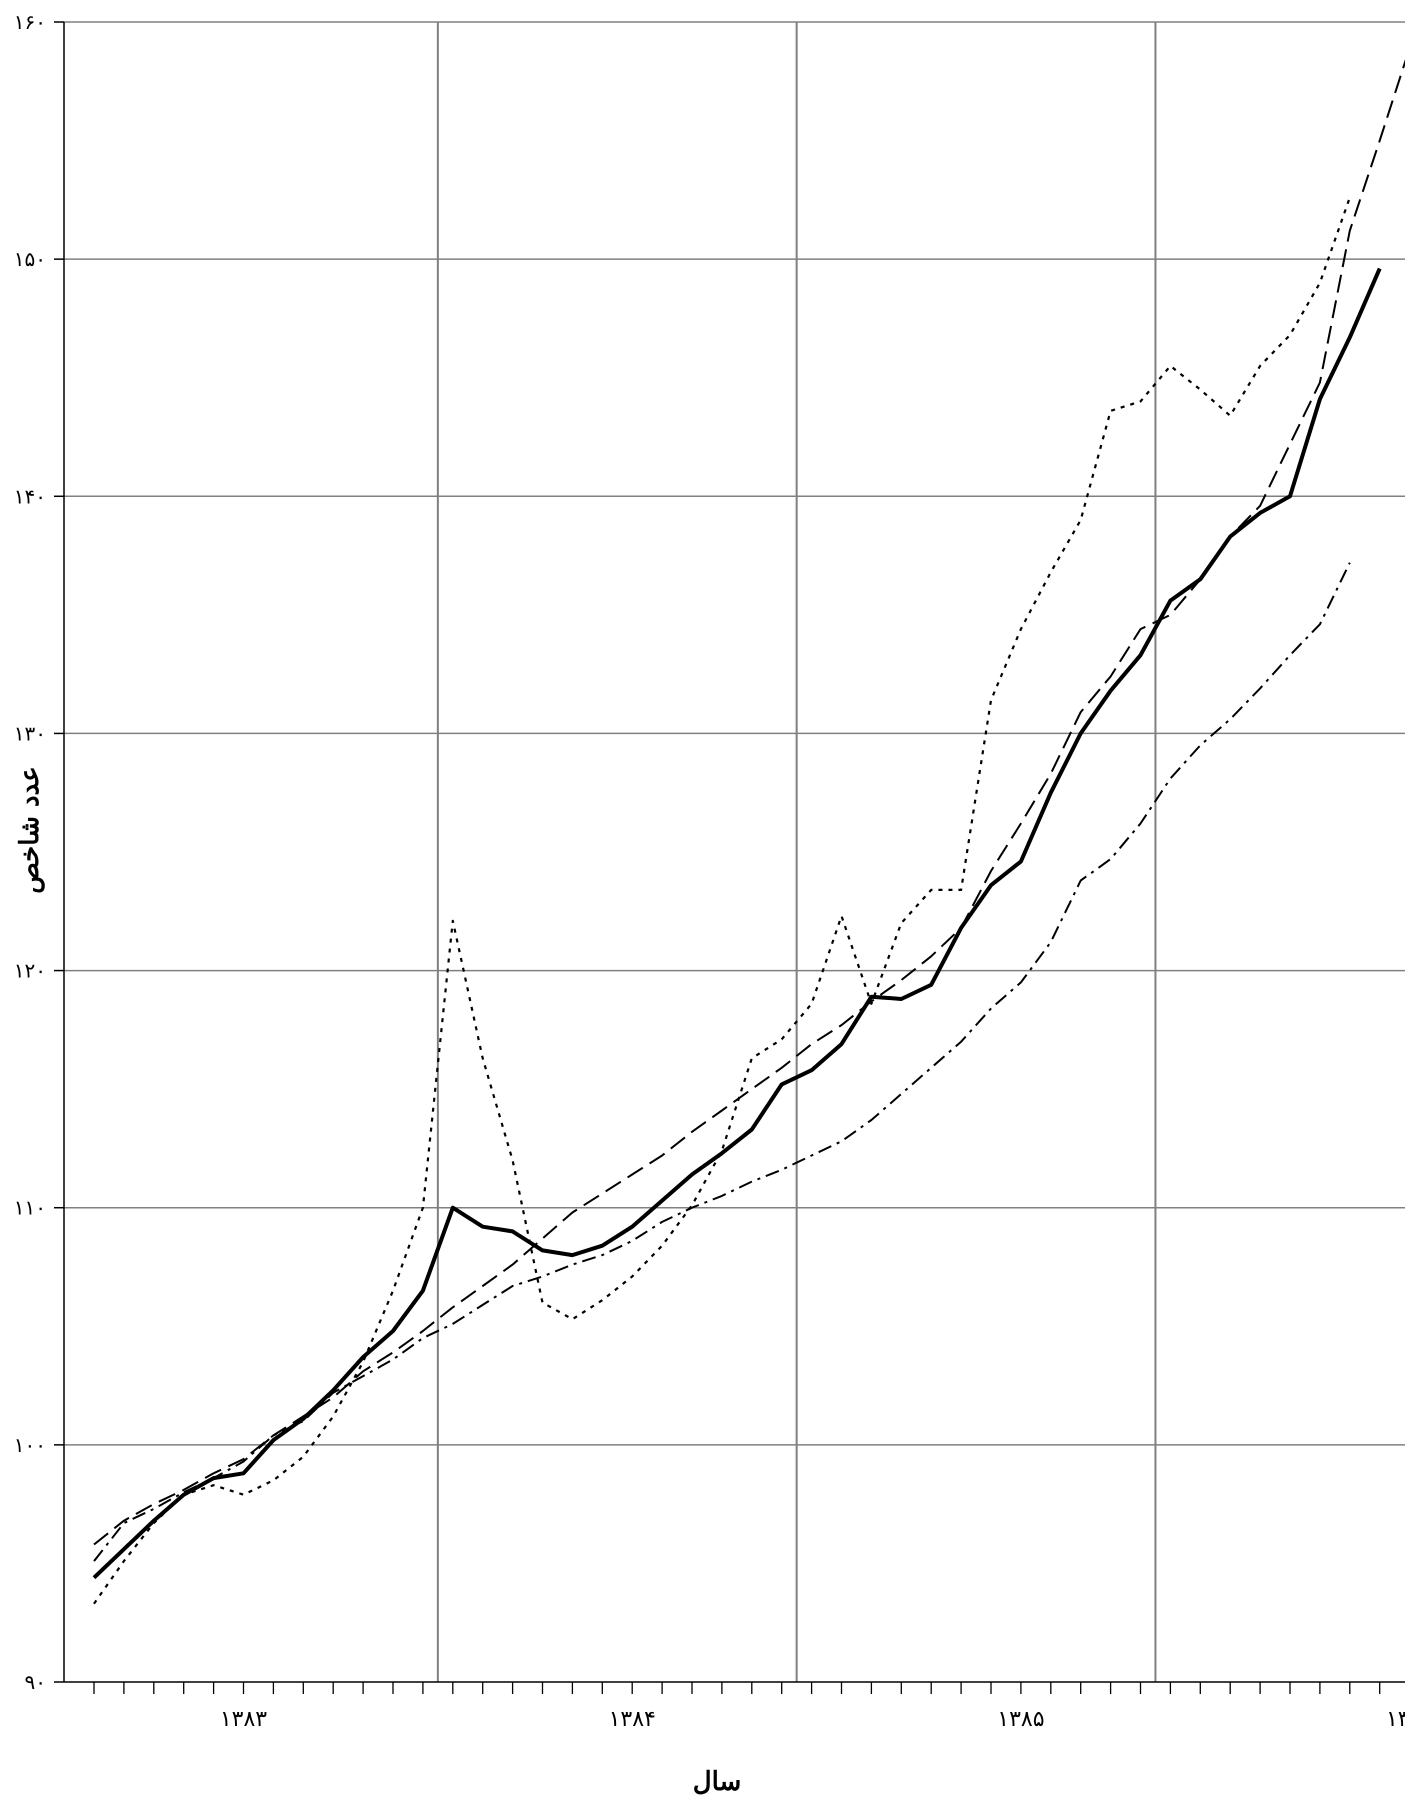 The width and height of the screenshot is (1405, 1798). Describe the element at coordinates (632, 1719) in the screenshot. I see `x-tick-label: ۱۳۸۴` at that location.